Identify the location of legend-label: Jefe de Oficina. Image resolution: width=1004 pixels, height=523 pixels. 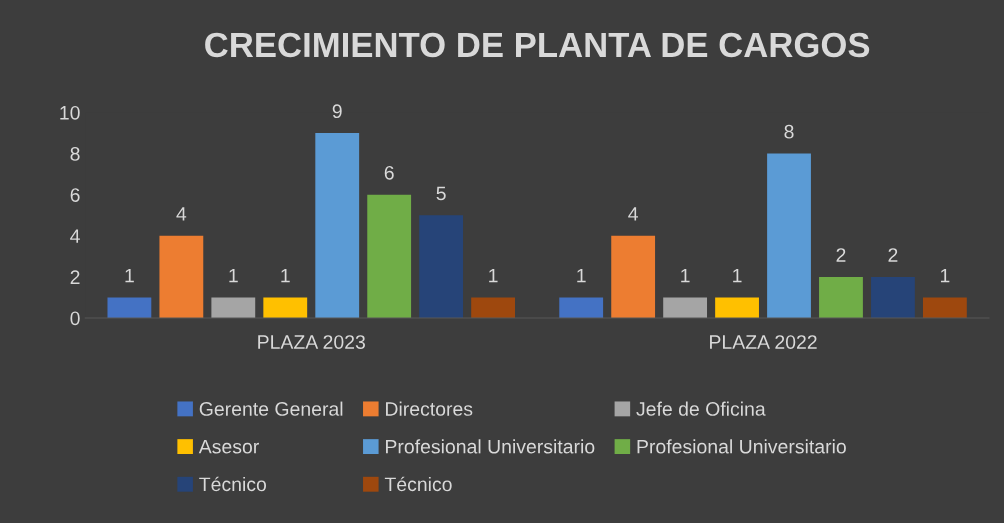
(701, 408).